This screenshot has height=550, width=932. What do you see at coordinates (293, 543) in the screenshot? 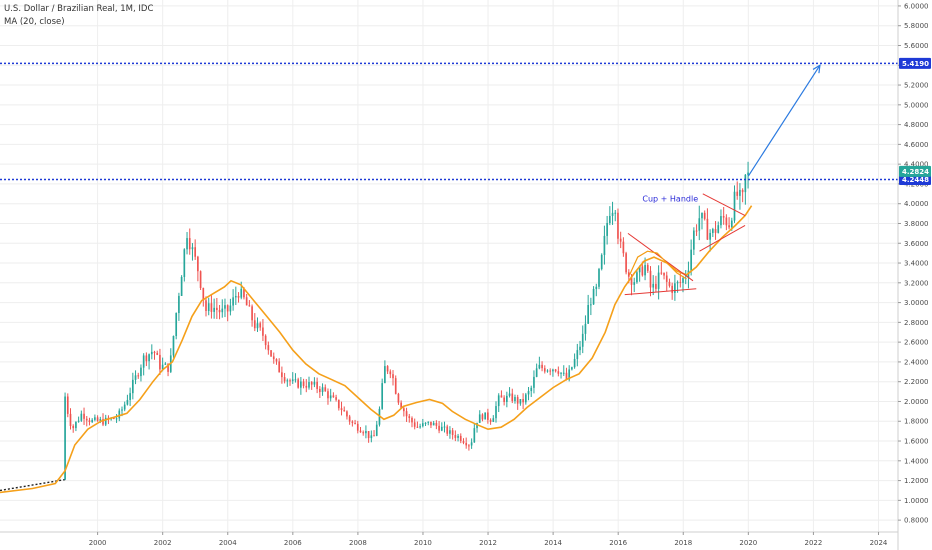
I see `x-tick-label: 2006` at bounding box center [293, 543].